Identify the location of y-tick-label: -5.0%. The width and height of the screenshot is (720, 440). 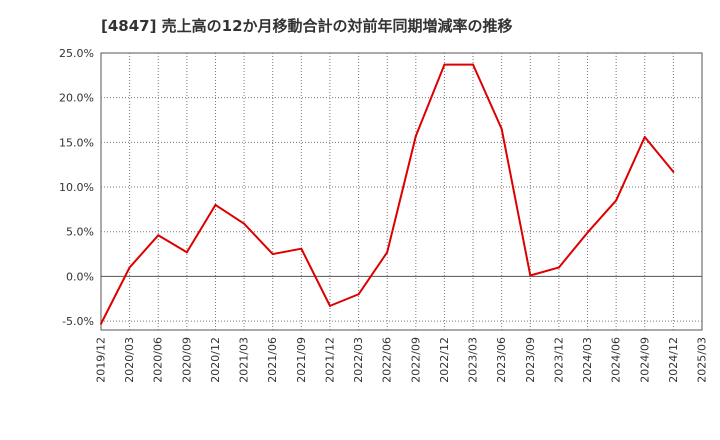
(78, 321).